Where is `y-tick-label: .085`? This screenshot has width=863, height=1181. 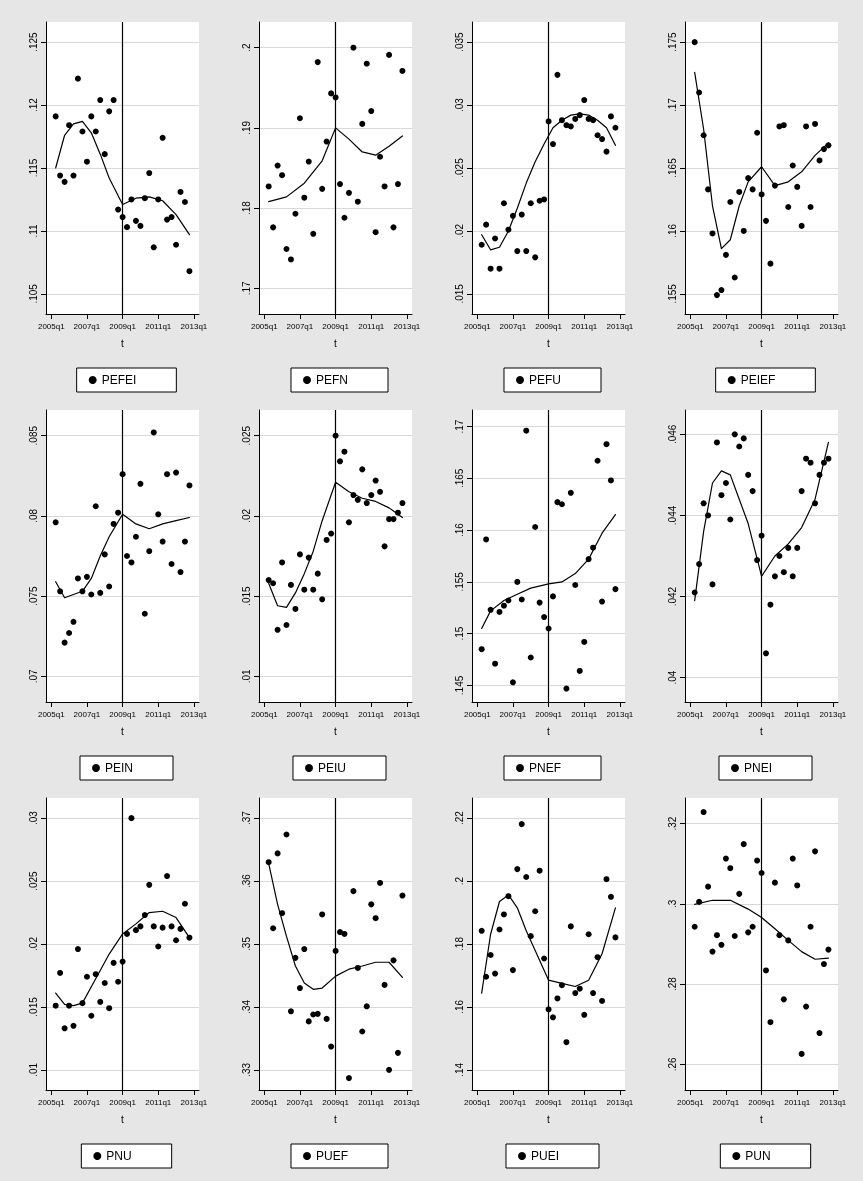
y-tick-label: .085 is located at coordinates (33, 435).